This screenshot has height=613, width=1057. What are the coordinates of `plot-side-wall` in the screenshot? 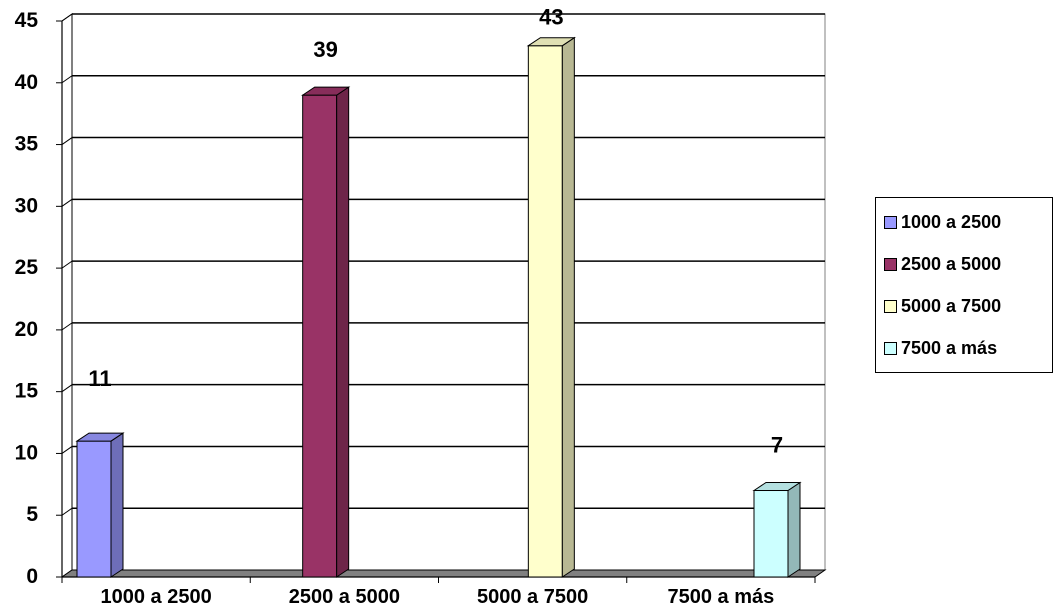 It's located at (67, 295).